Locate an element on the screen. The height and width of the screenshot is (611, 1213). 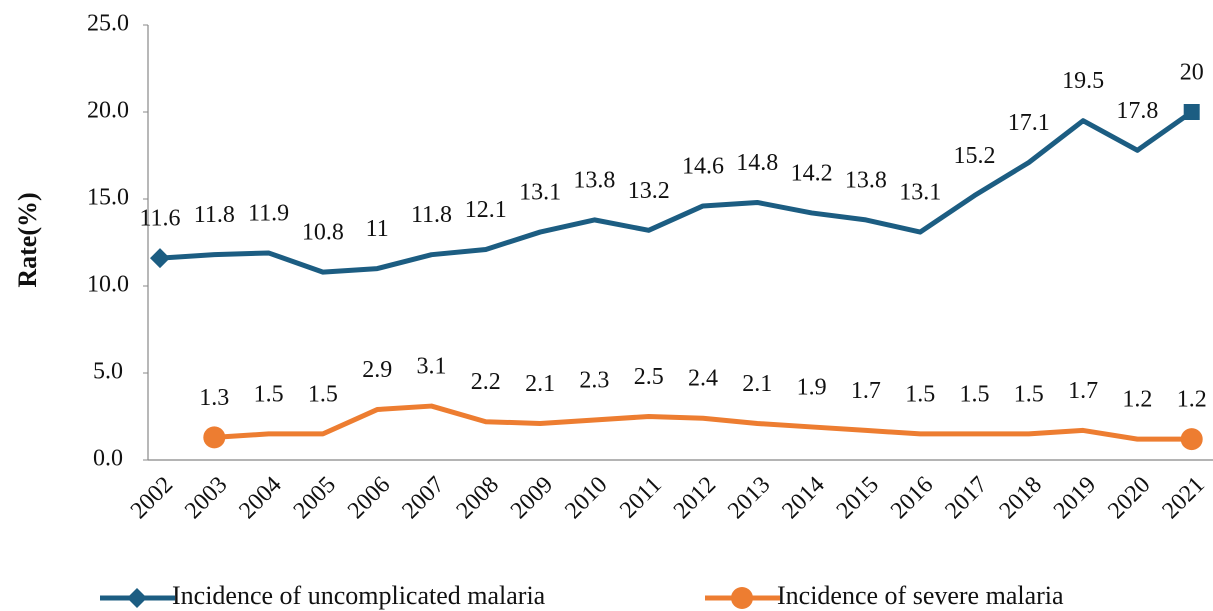
data-label: 11.6 is located at coordinates (159, 219).